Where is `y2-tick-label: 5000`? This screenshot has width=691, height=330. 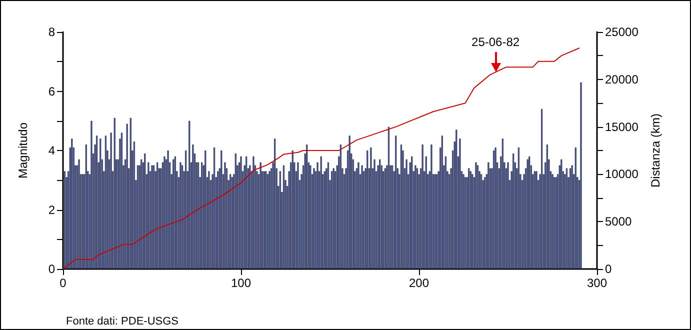
y2-tick-label: 5000 is located at coordinates (618, 221).